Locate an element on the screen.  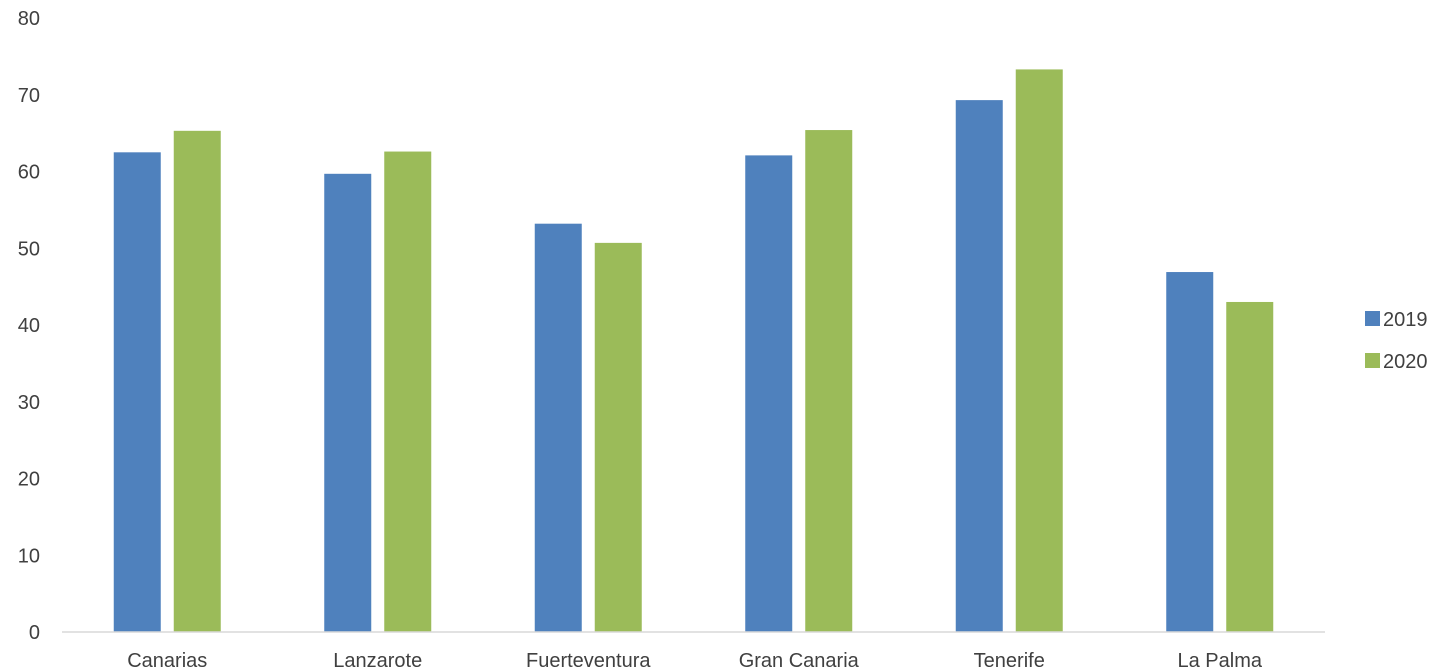
bar-2020-lanzarote is located at coordinates (408, 392).